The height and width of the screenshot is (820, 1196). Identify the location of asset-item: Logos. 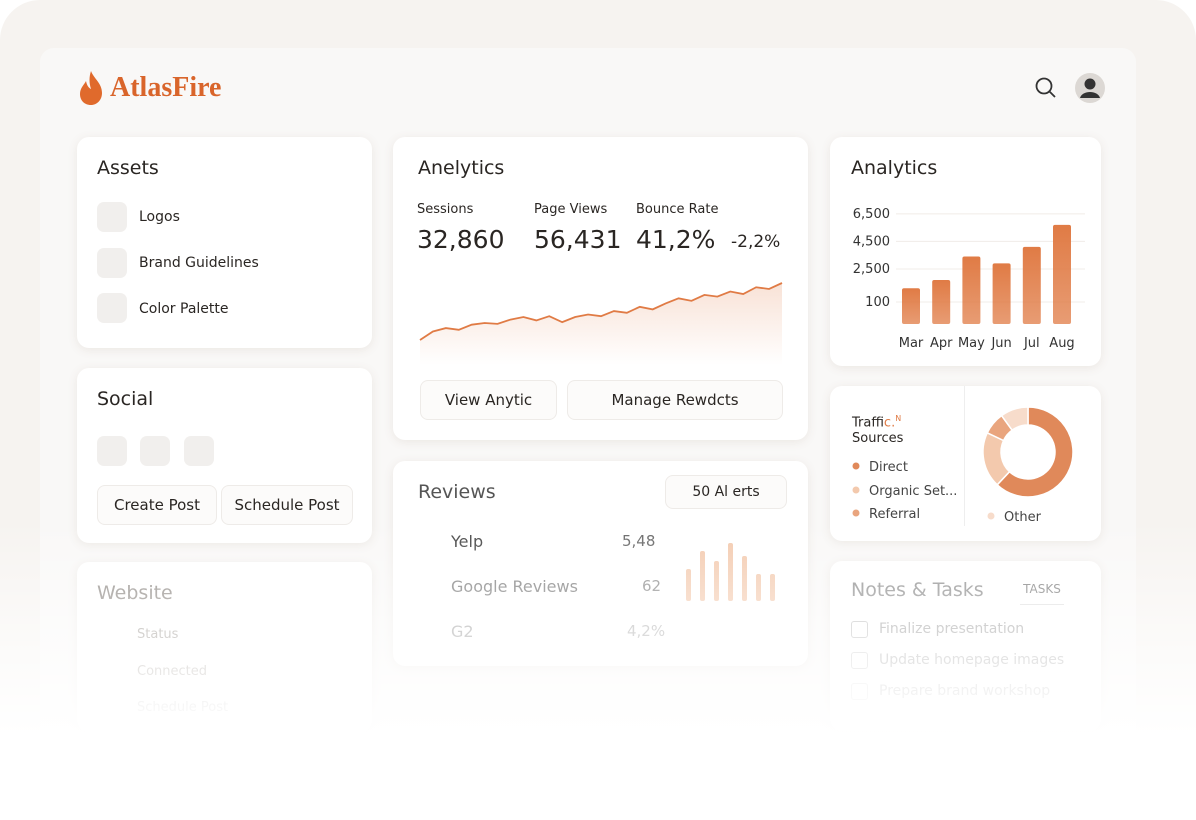
(159, 217).